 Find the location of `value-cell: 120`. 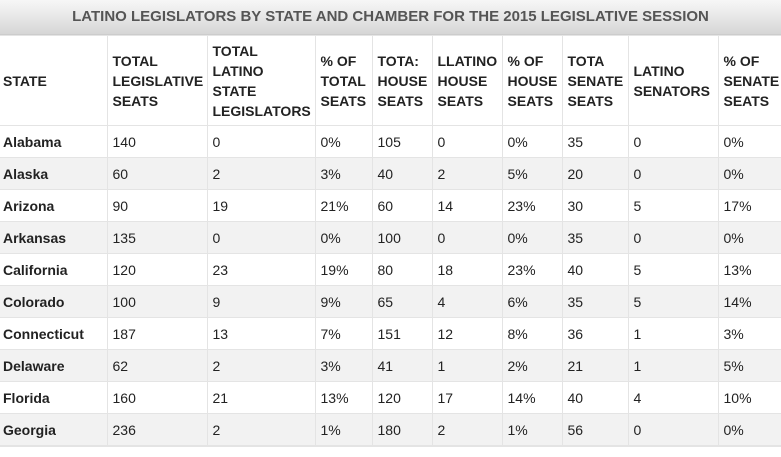

value-cell: 120 is located at coordinates (157, 269).